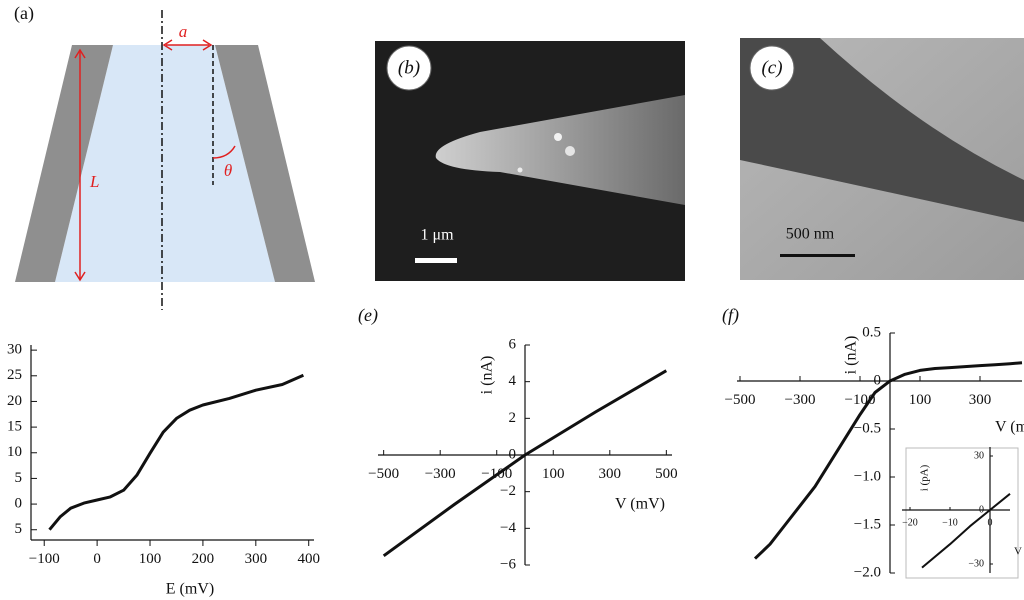 The image size is (1024, 600). I want to click on panel-label: (c), so click(771, 67).